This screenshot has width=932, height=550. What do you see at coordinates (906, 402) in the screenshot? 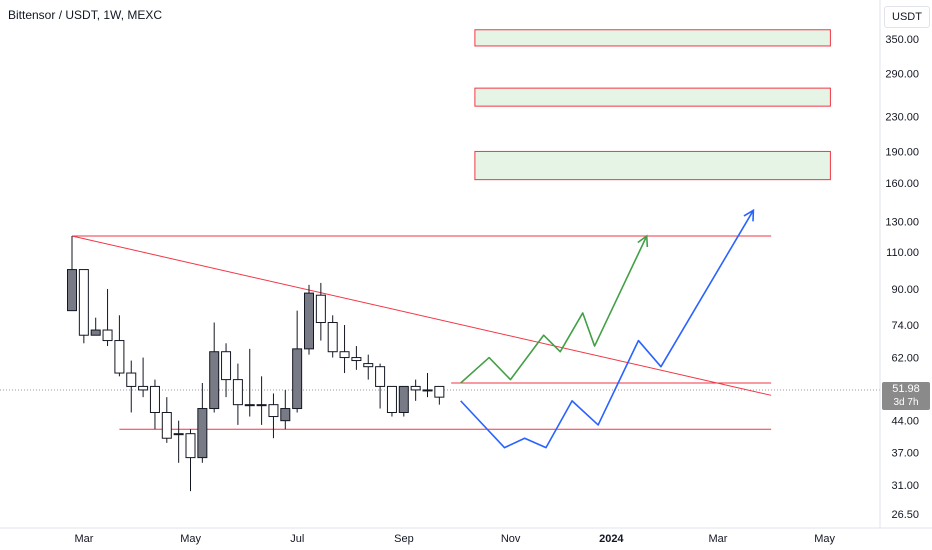
I see `candle-countdown: 3d 7h` at bounding box center [906, 402].